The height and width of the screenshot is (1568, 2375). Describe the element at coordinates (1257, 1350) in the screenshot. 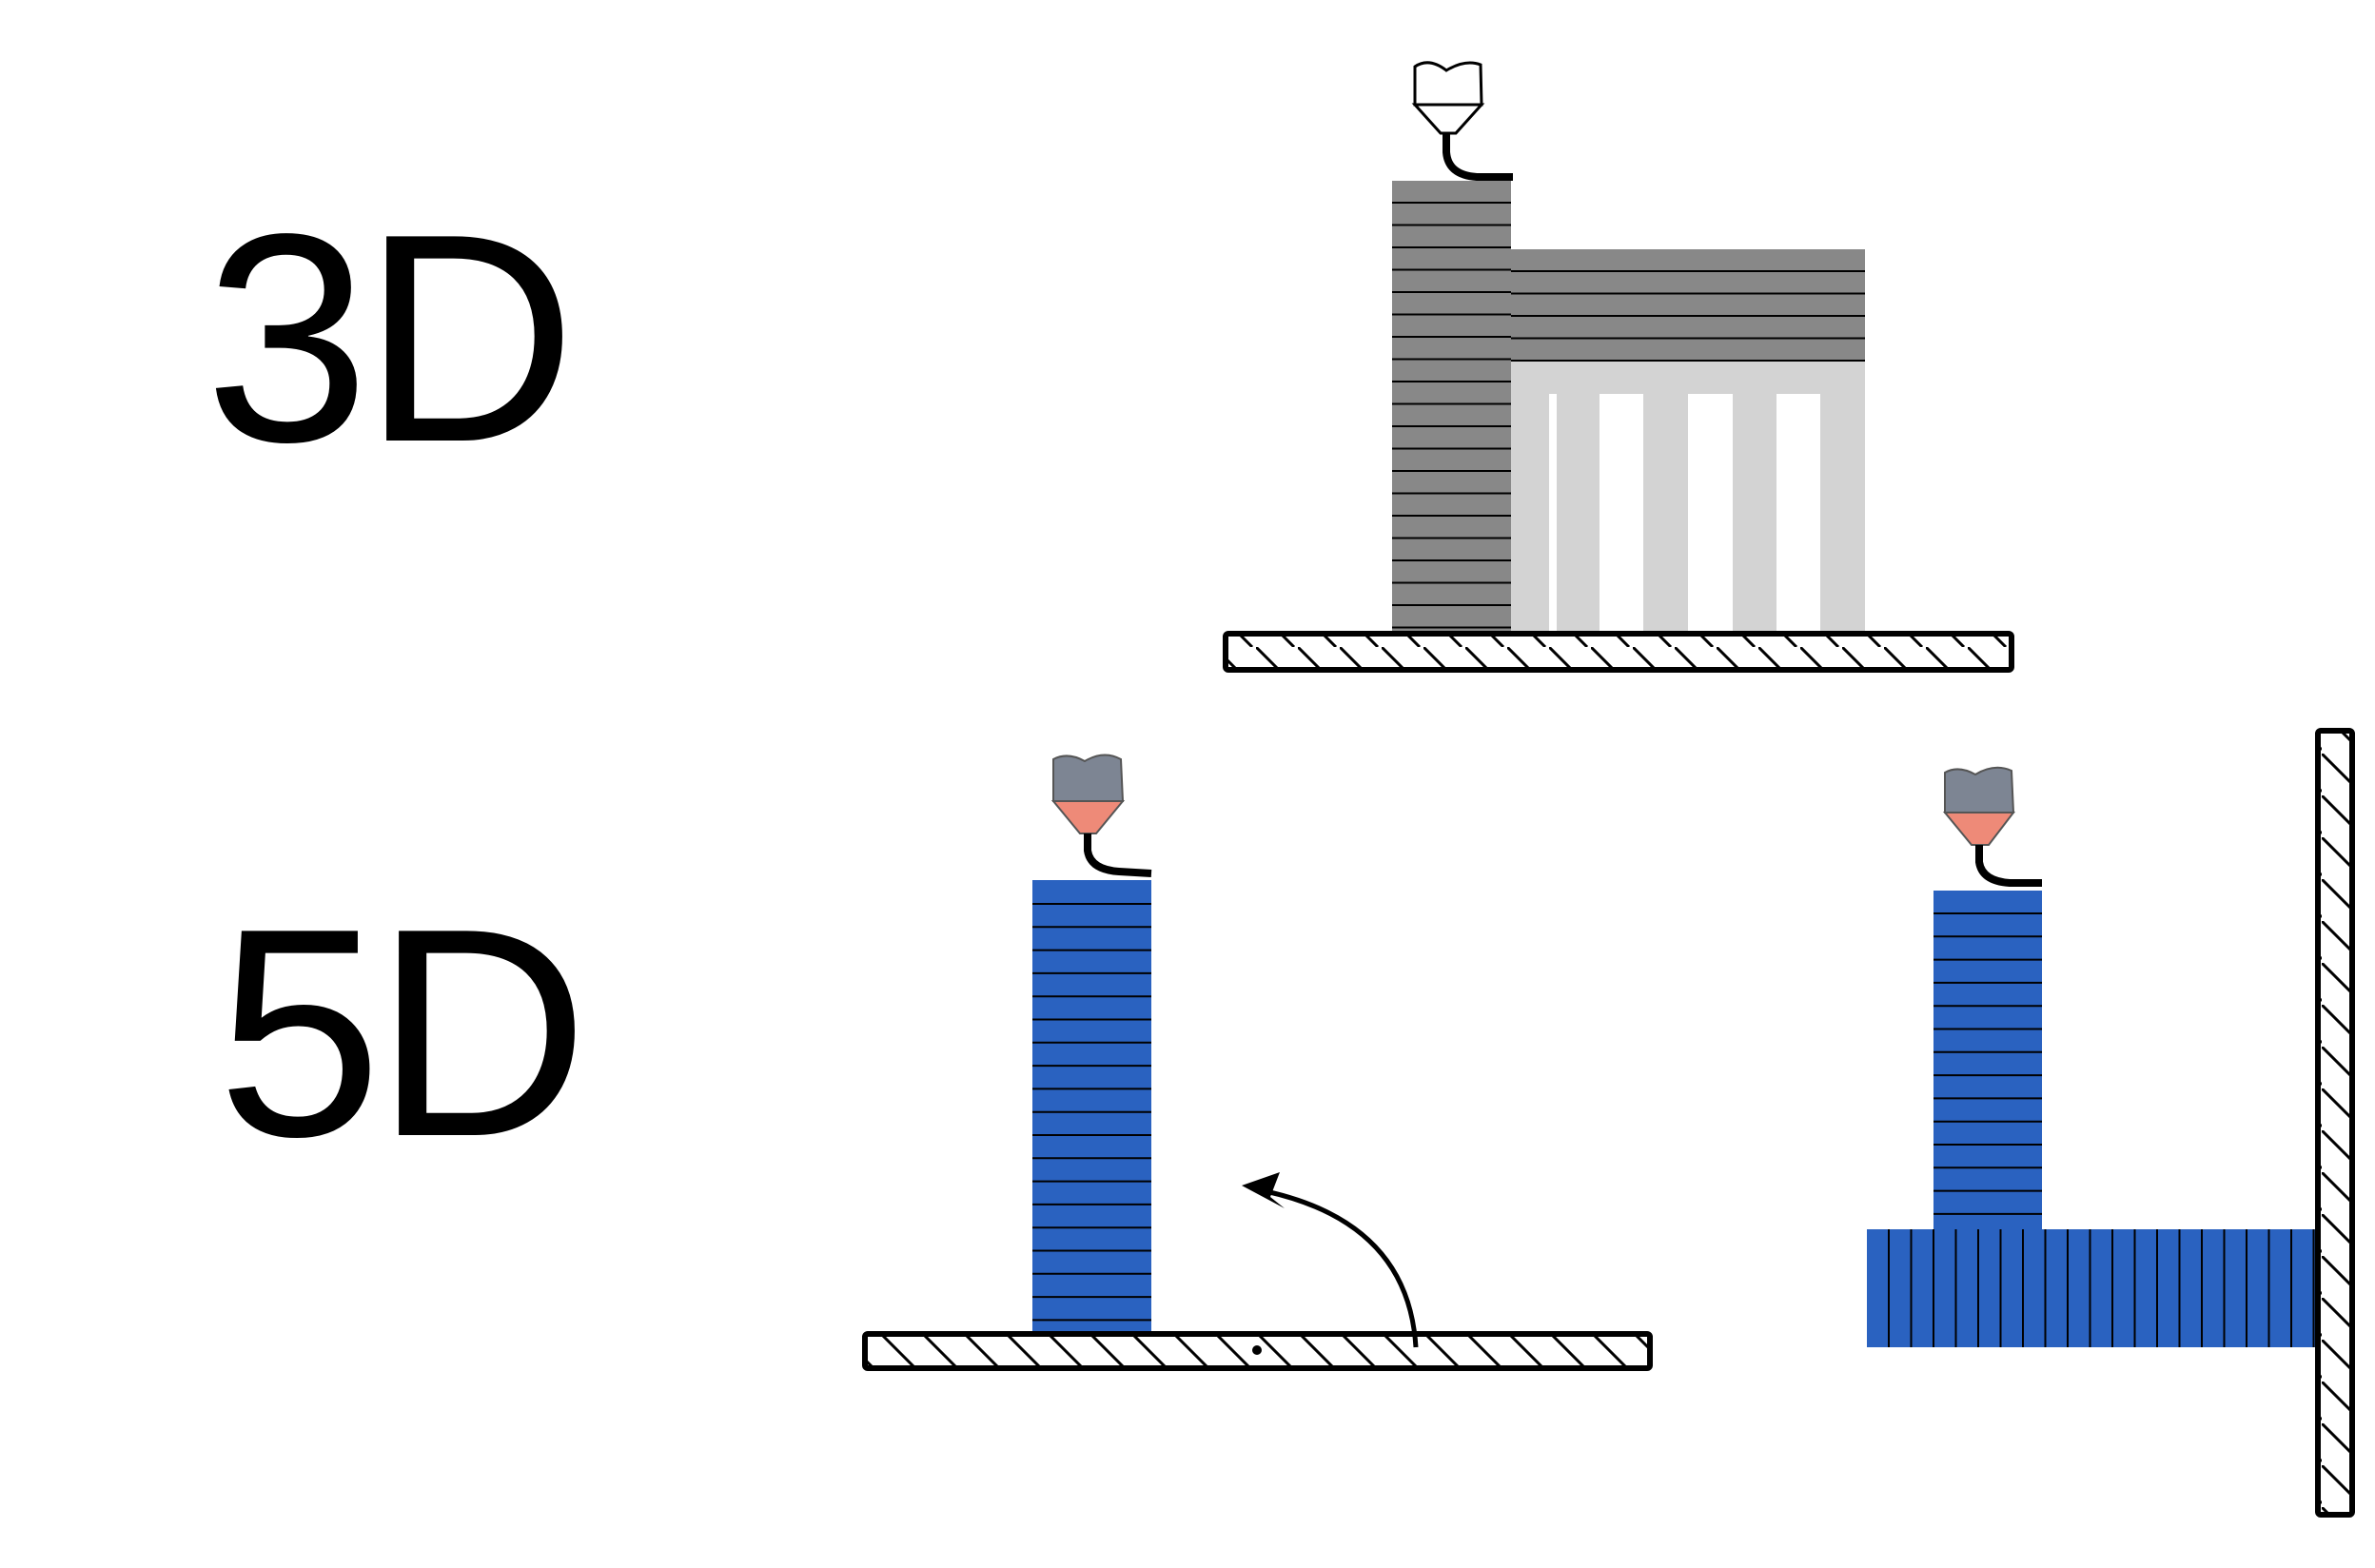

I see `pivot-point` at that location.